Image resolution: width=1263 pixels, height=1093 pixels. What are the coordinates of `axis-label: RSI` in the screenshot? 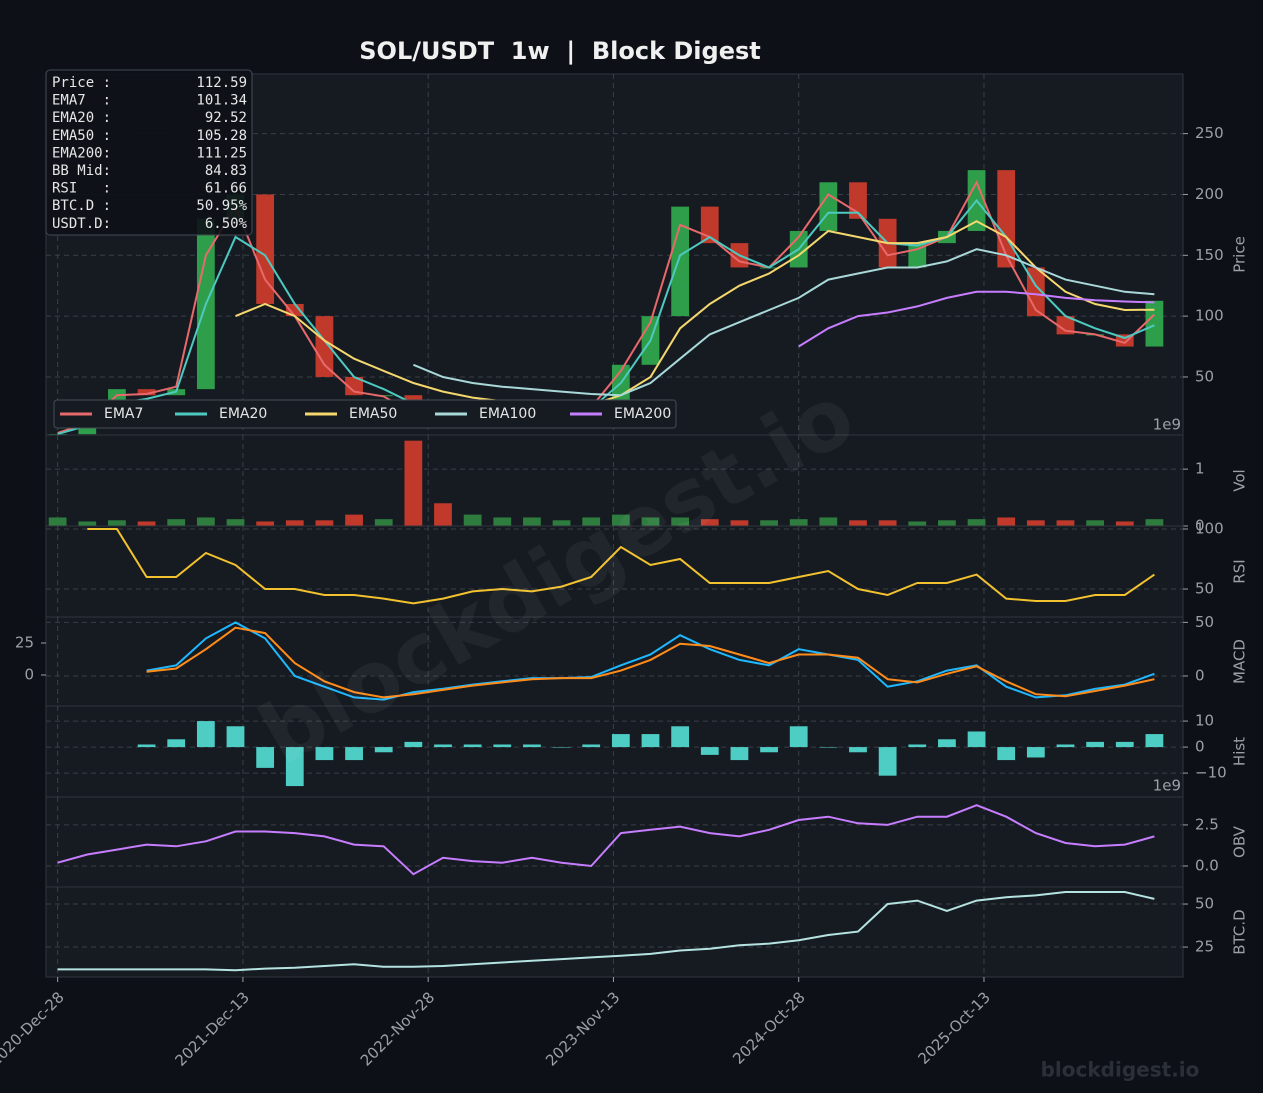 It's located at (1240, 571).